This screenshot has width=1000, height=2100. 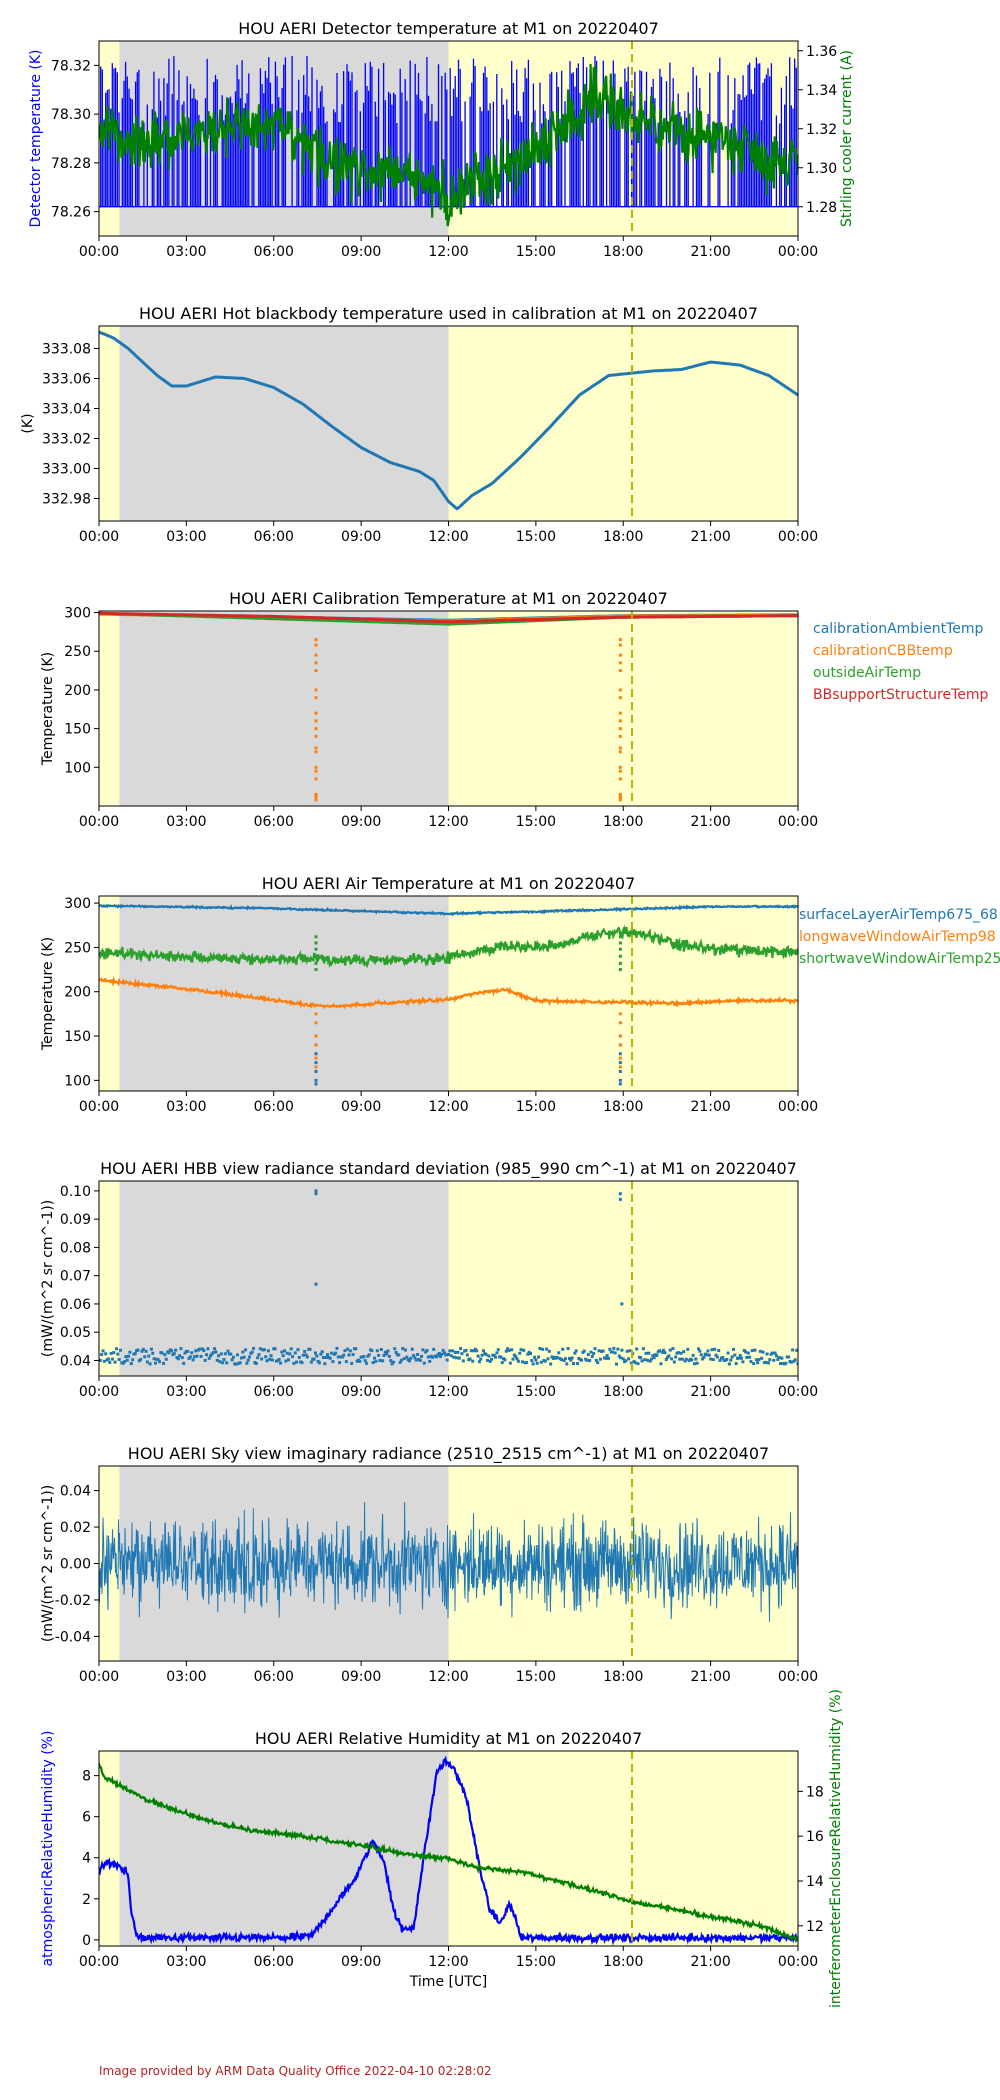 I want to click on y-tick-label: 0.09, so click(x=75, y=1220).